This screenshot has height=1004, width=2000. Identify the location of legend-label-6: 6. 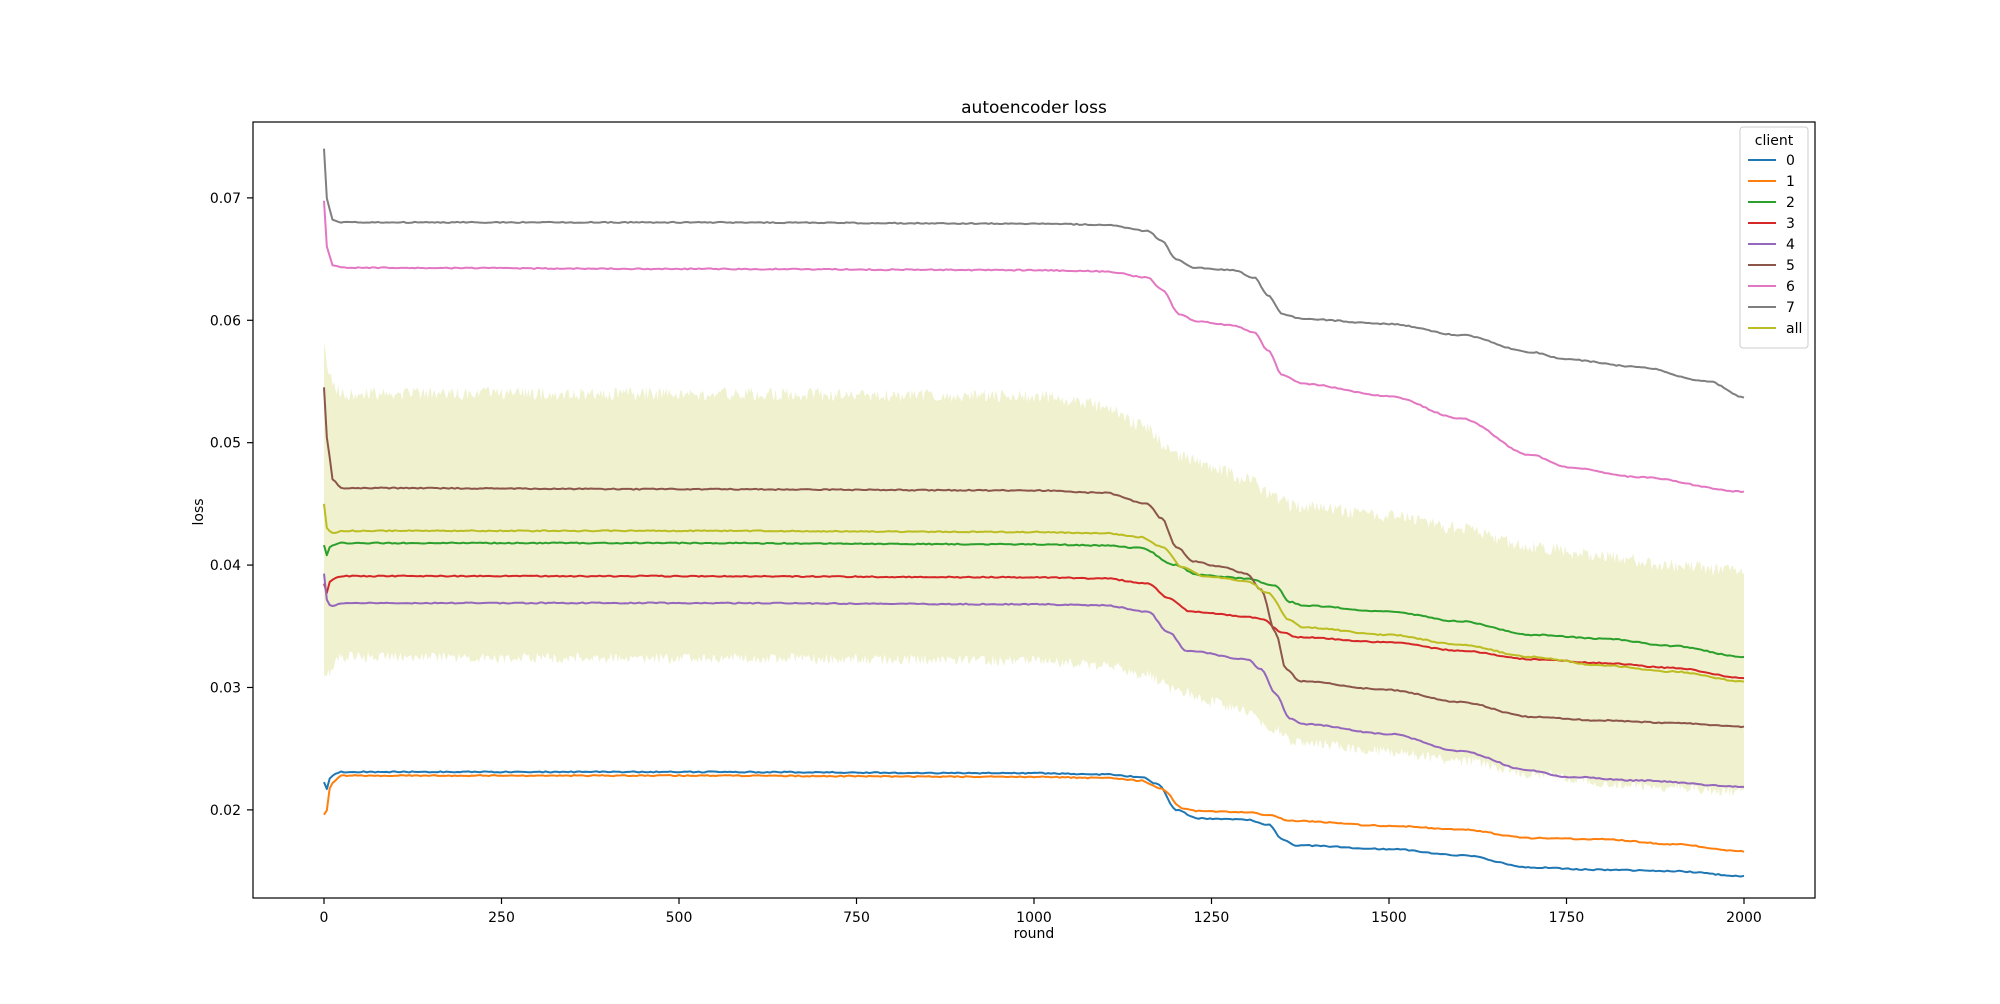
(1790, 287).